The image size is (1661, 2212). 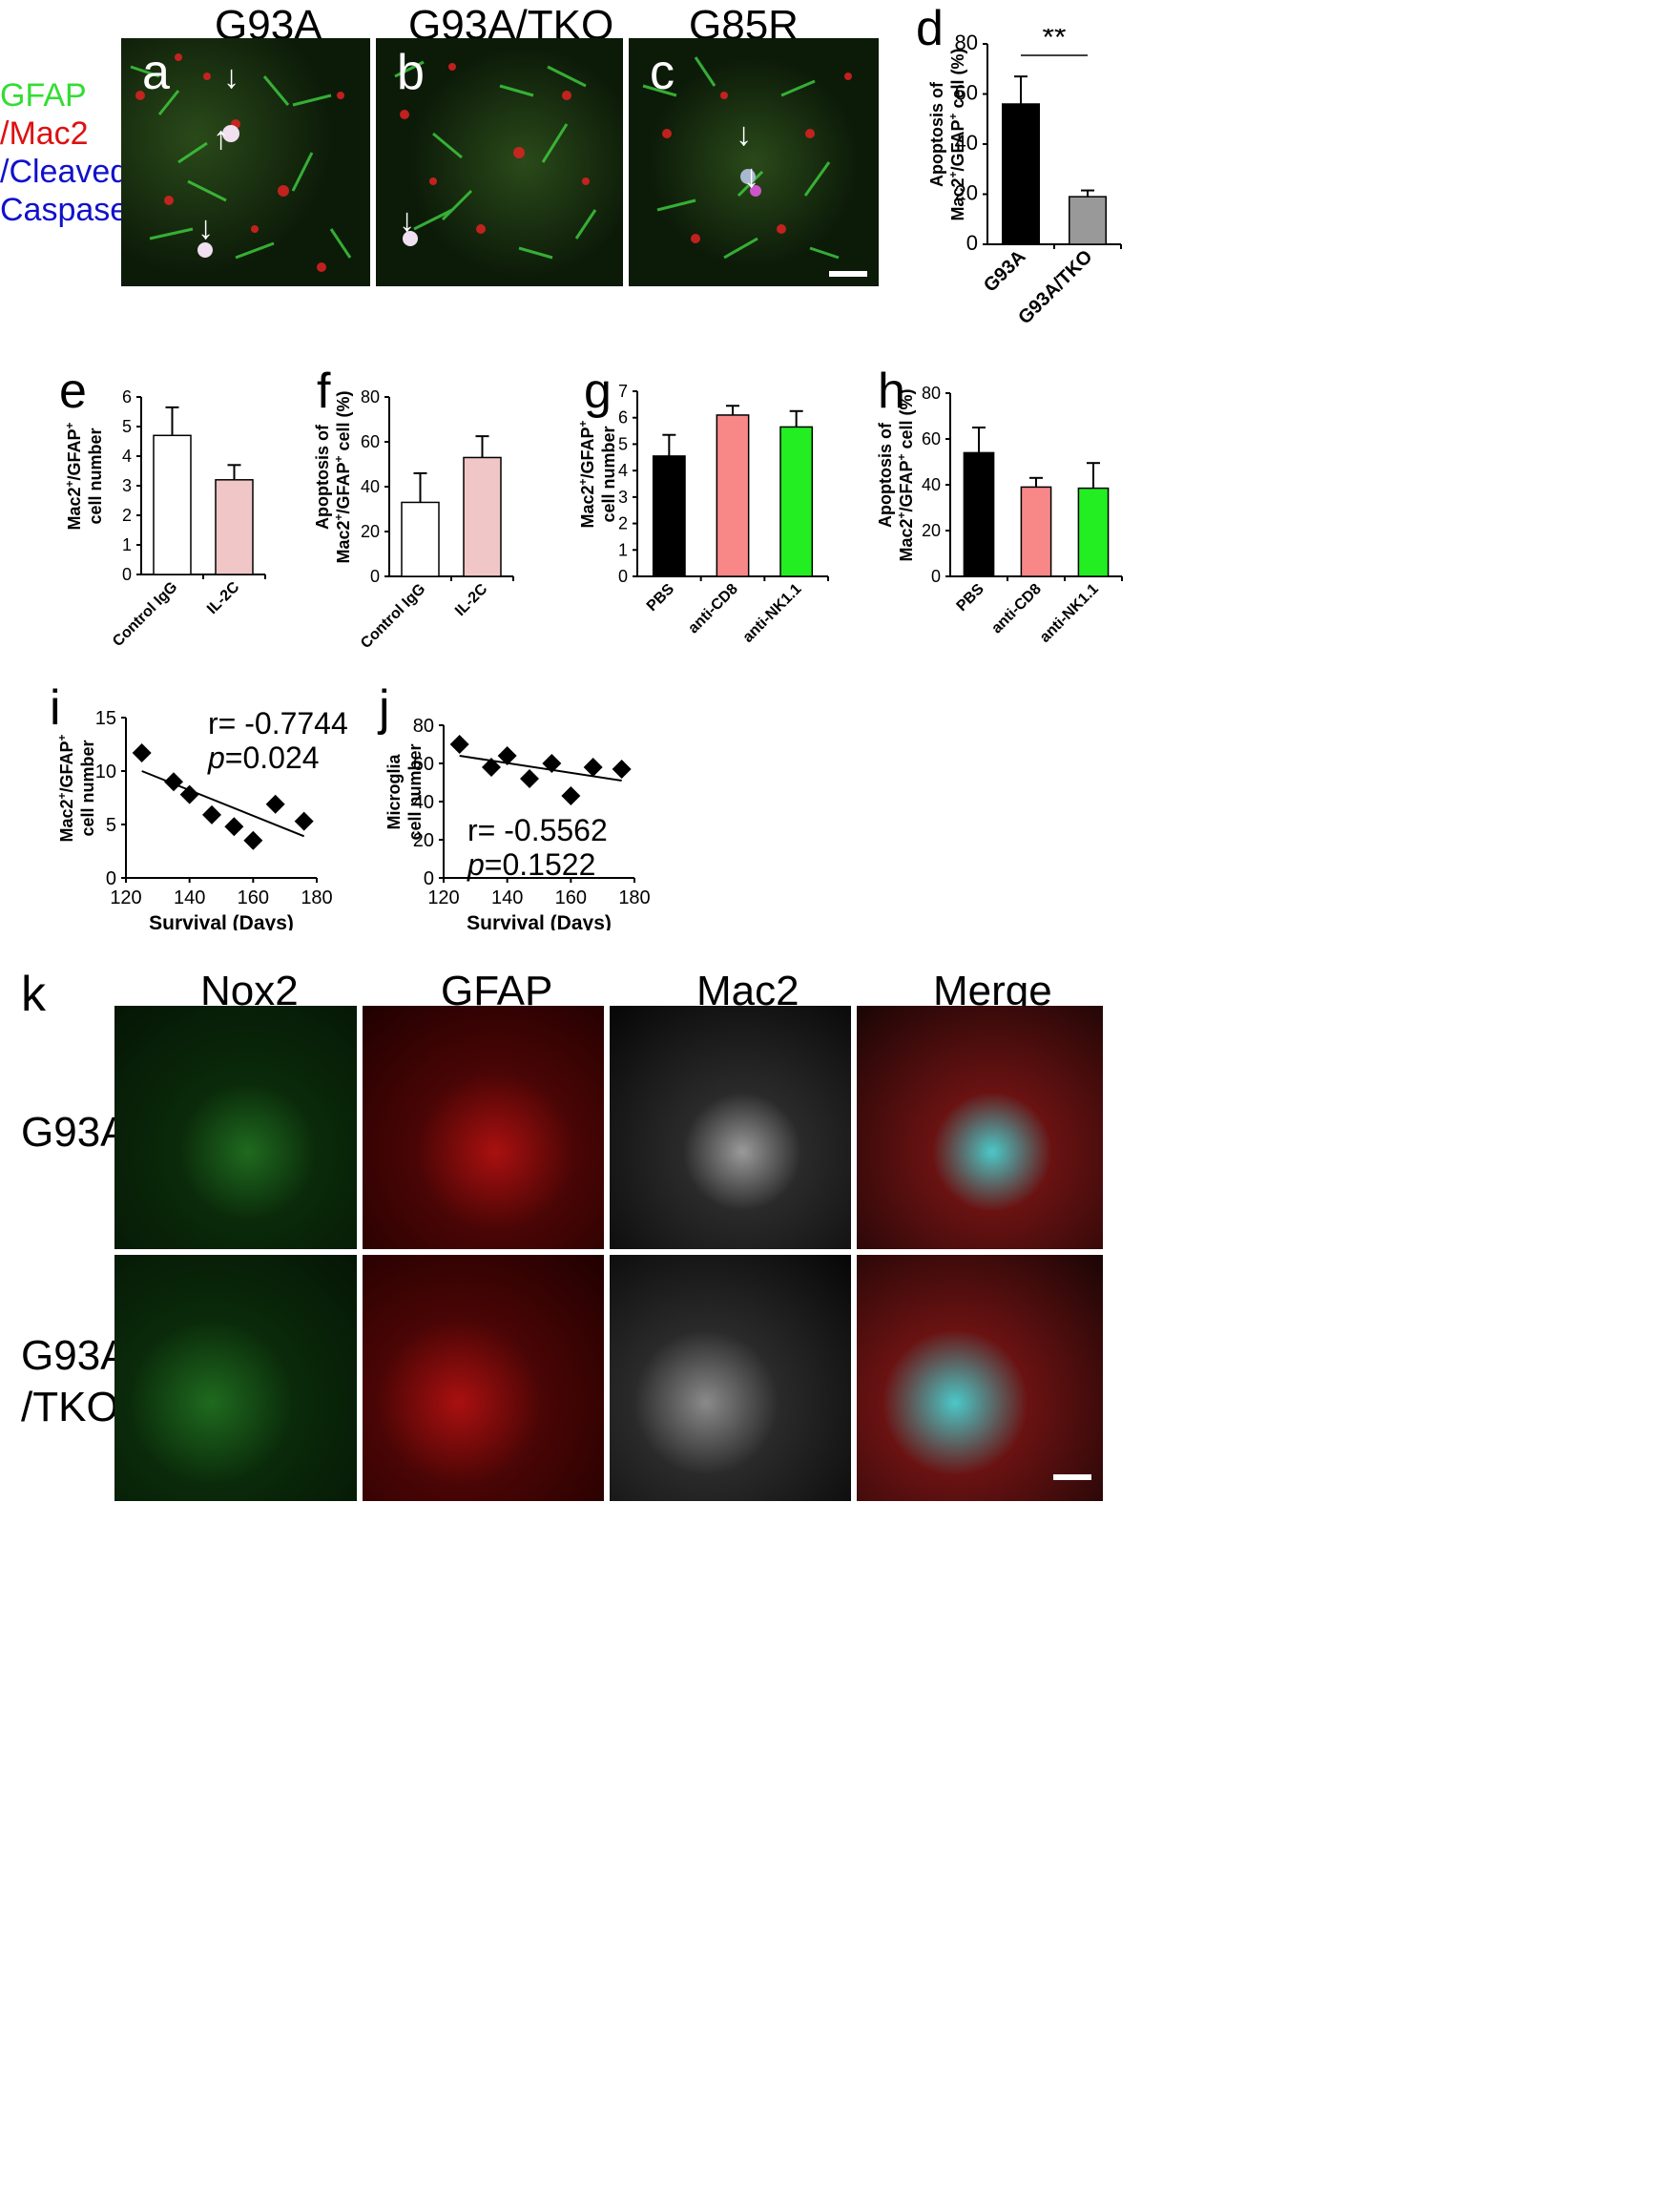 I want to click on axis-label-part: cell number, so click(x=87, y=788).